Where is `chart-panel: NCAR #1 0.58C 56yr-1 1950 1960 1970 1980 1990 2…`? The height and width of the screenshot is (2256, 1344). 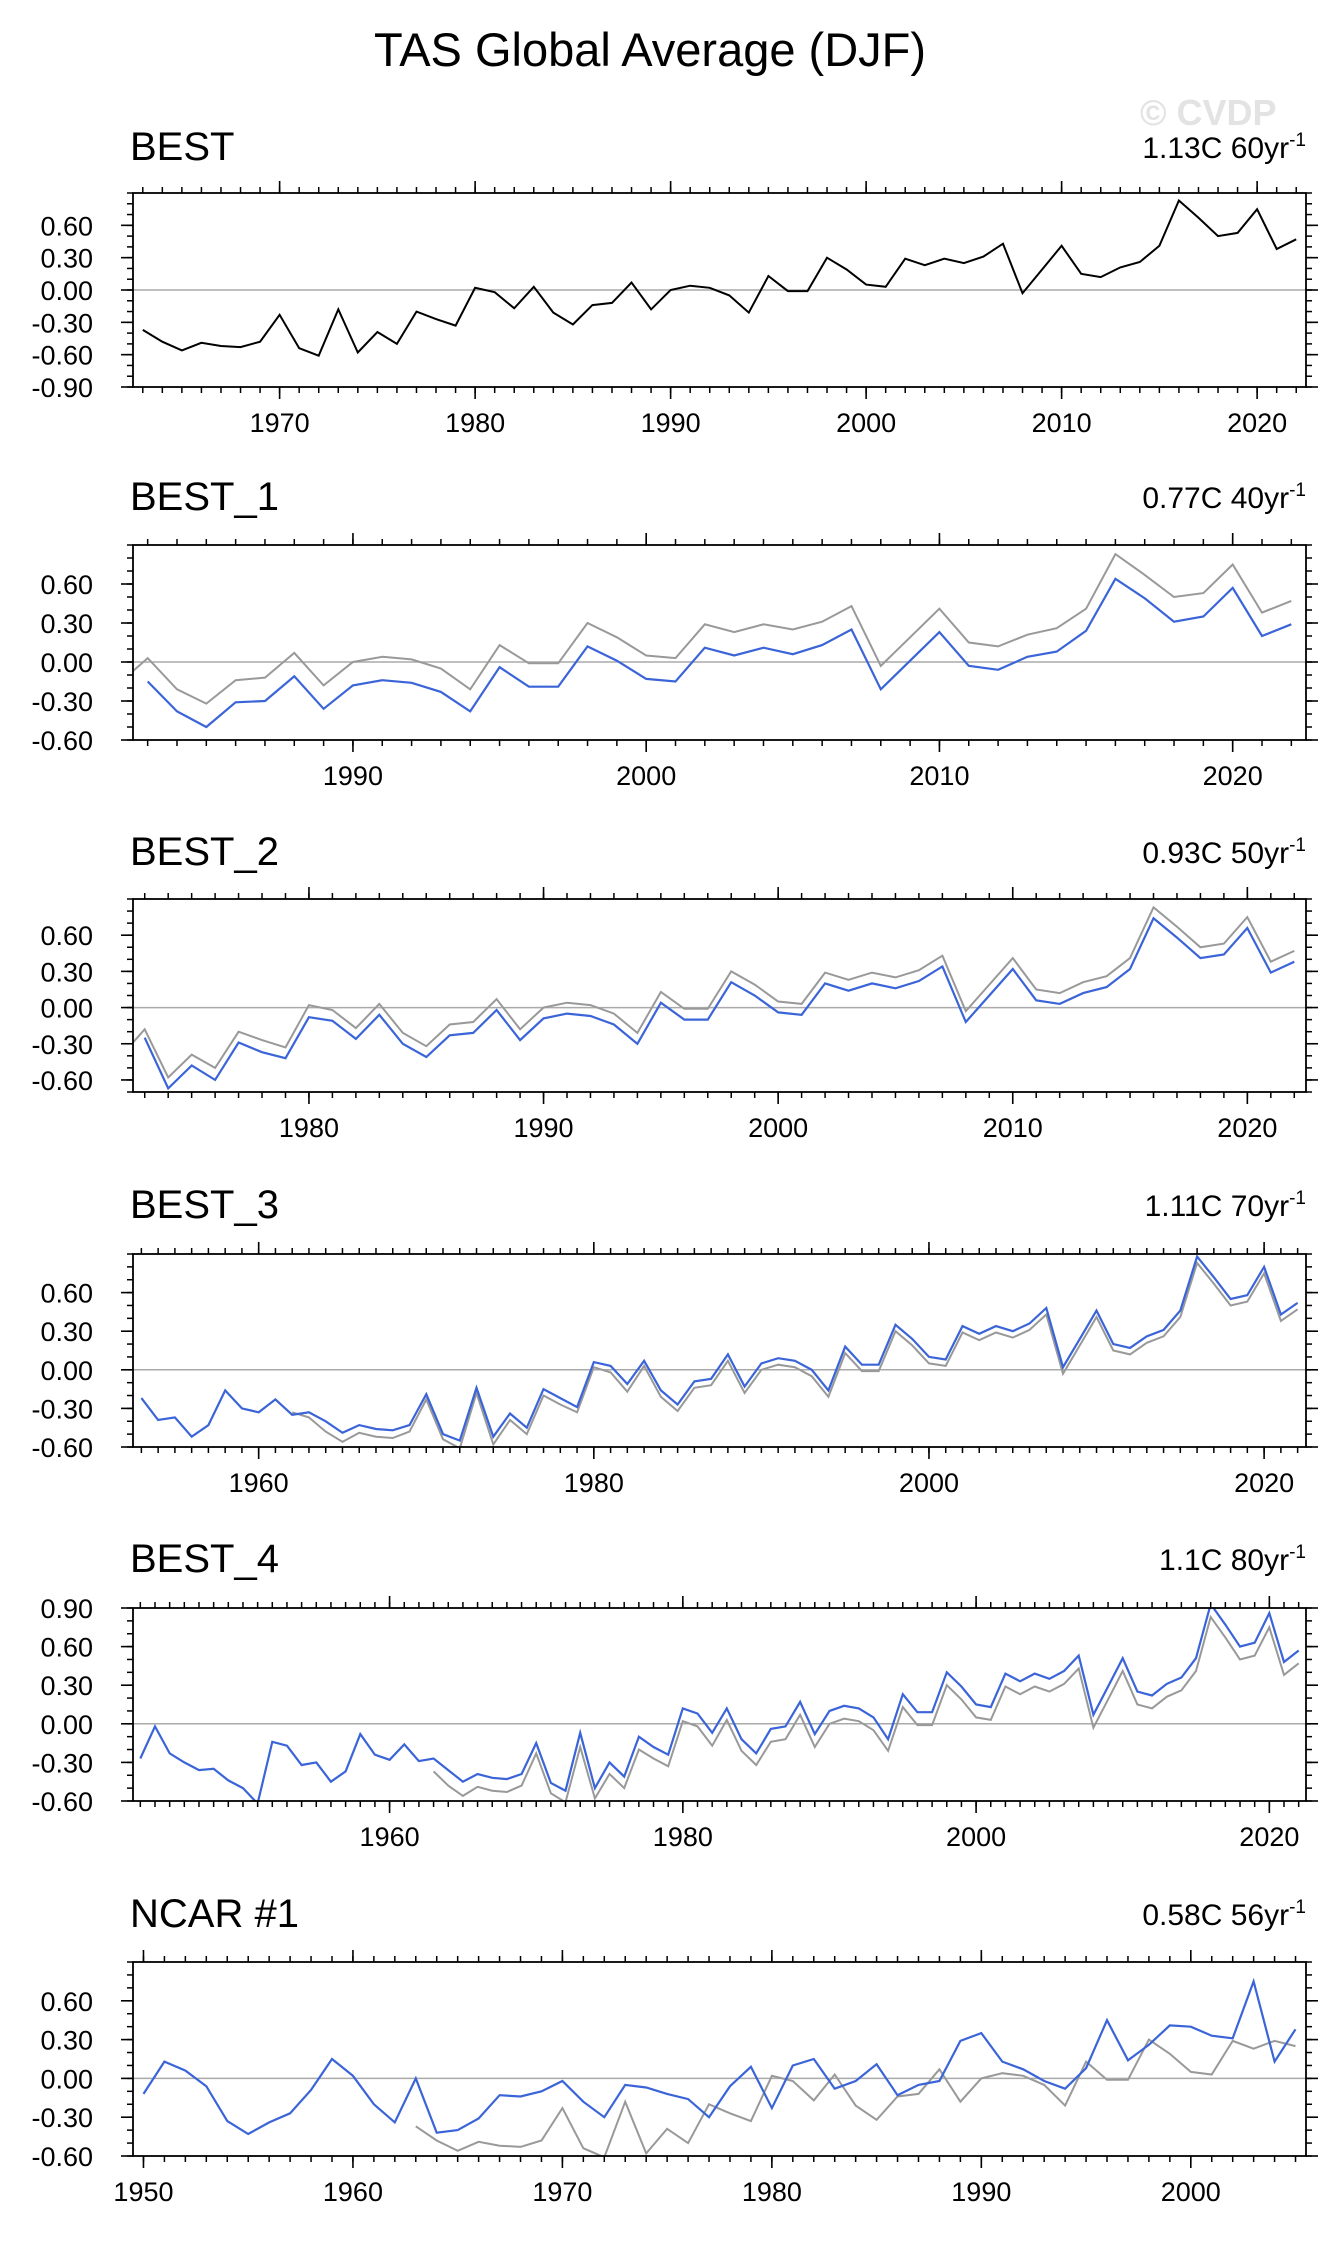 chart-panel: NCAR #1 0.58C 56yr-1 1950 1960 1970 1980 1990 2… is located at coordinates (674, 2049).